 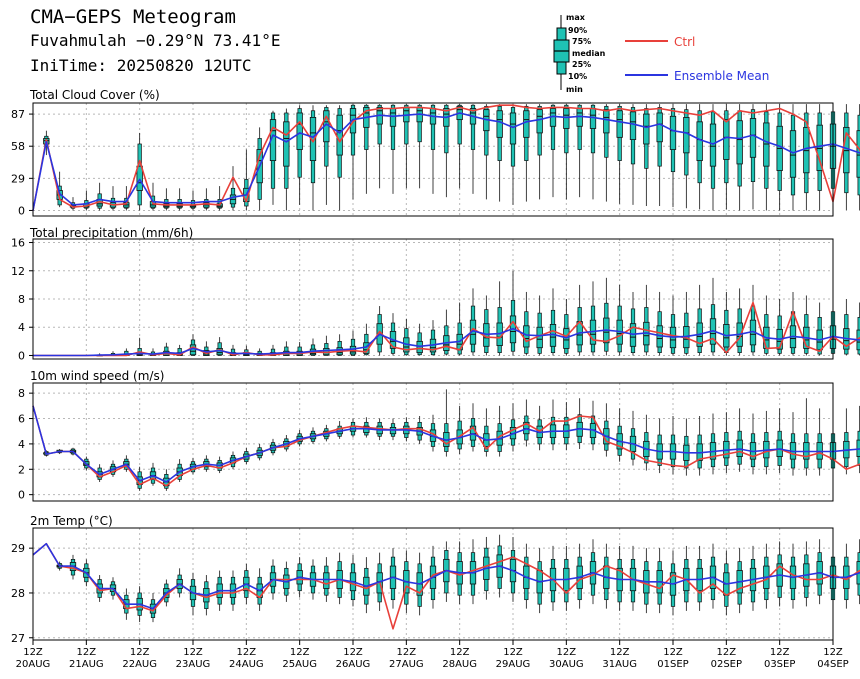 I want to click on x-tick-date: 04SEP, so click(x=832, y=664).